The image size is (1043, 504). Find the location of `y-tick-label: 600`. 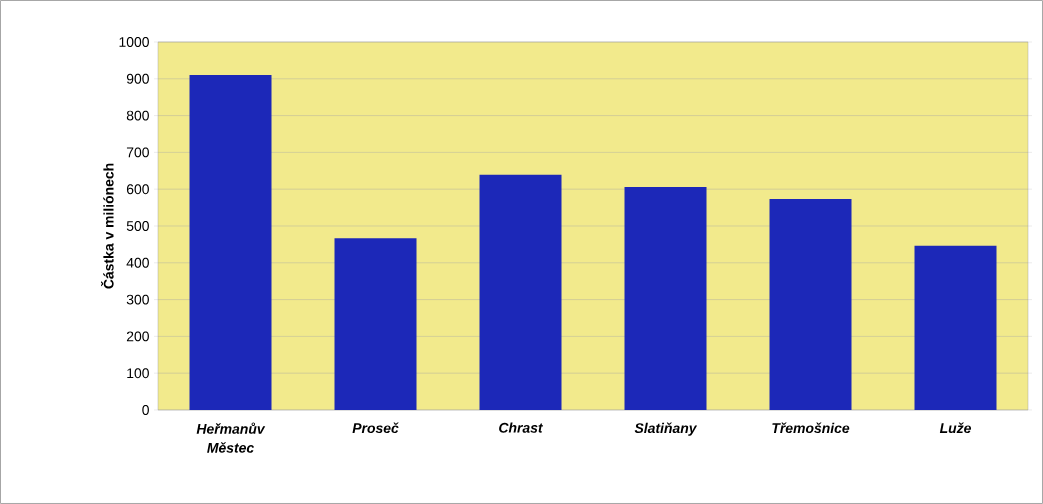

y-tick-label: 600 is located at coordinates (137, 189).